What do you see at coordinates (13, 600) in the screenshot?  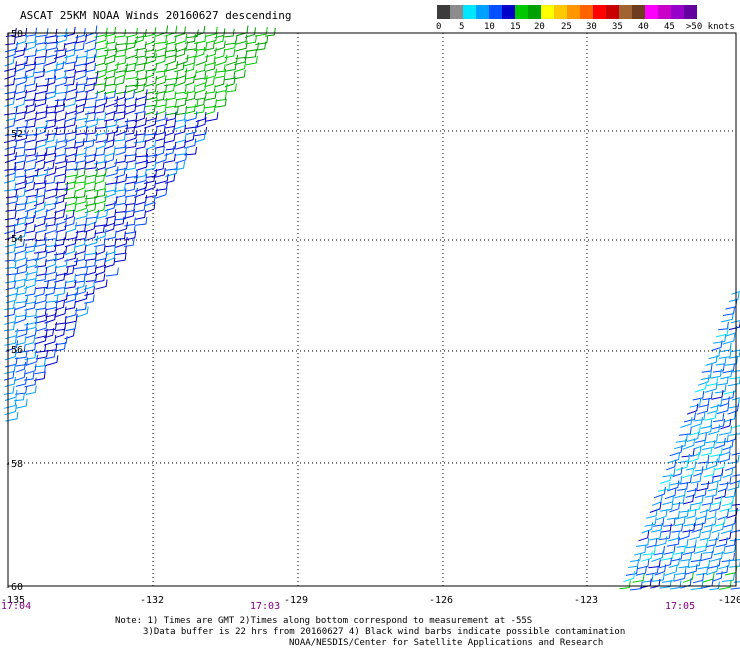 I see `lon-tick-label: -135` at bounding box center [13, 600].